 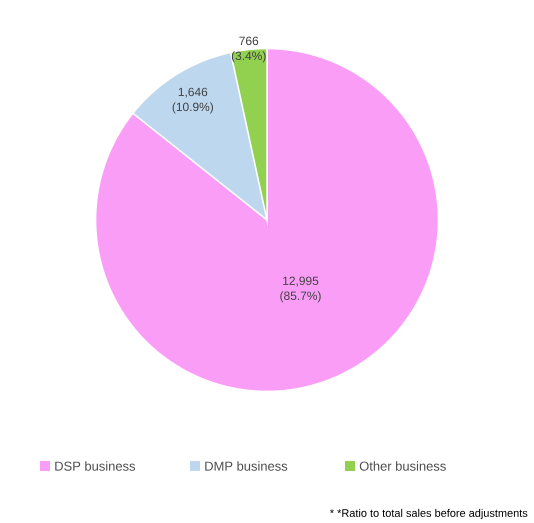 I want to click on legend-label: DMP business, so click(x=246, y=466).